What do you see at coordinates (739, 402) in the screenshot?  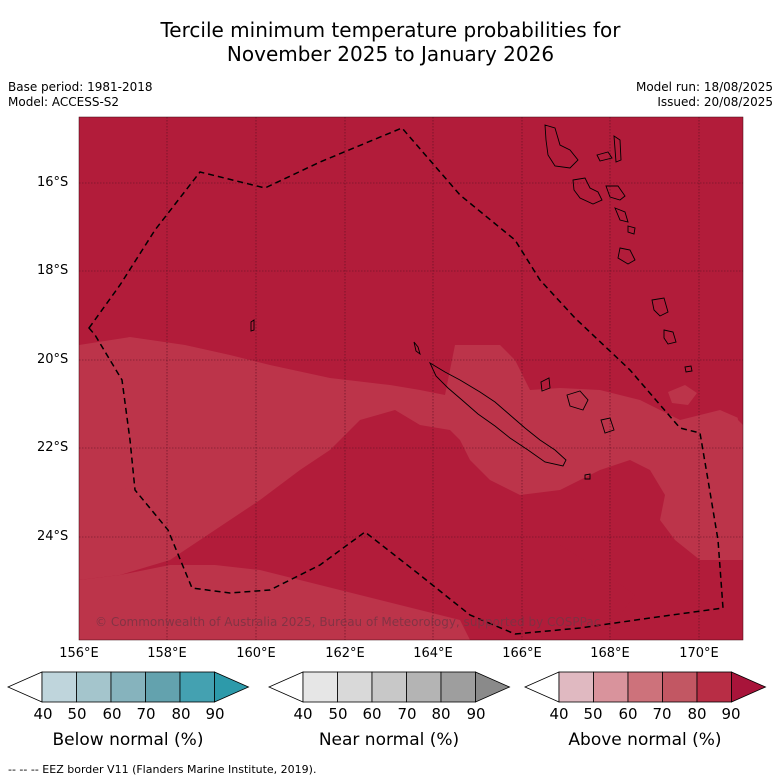 I see `probability-field-80-east` at bounding box center [739, 402].